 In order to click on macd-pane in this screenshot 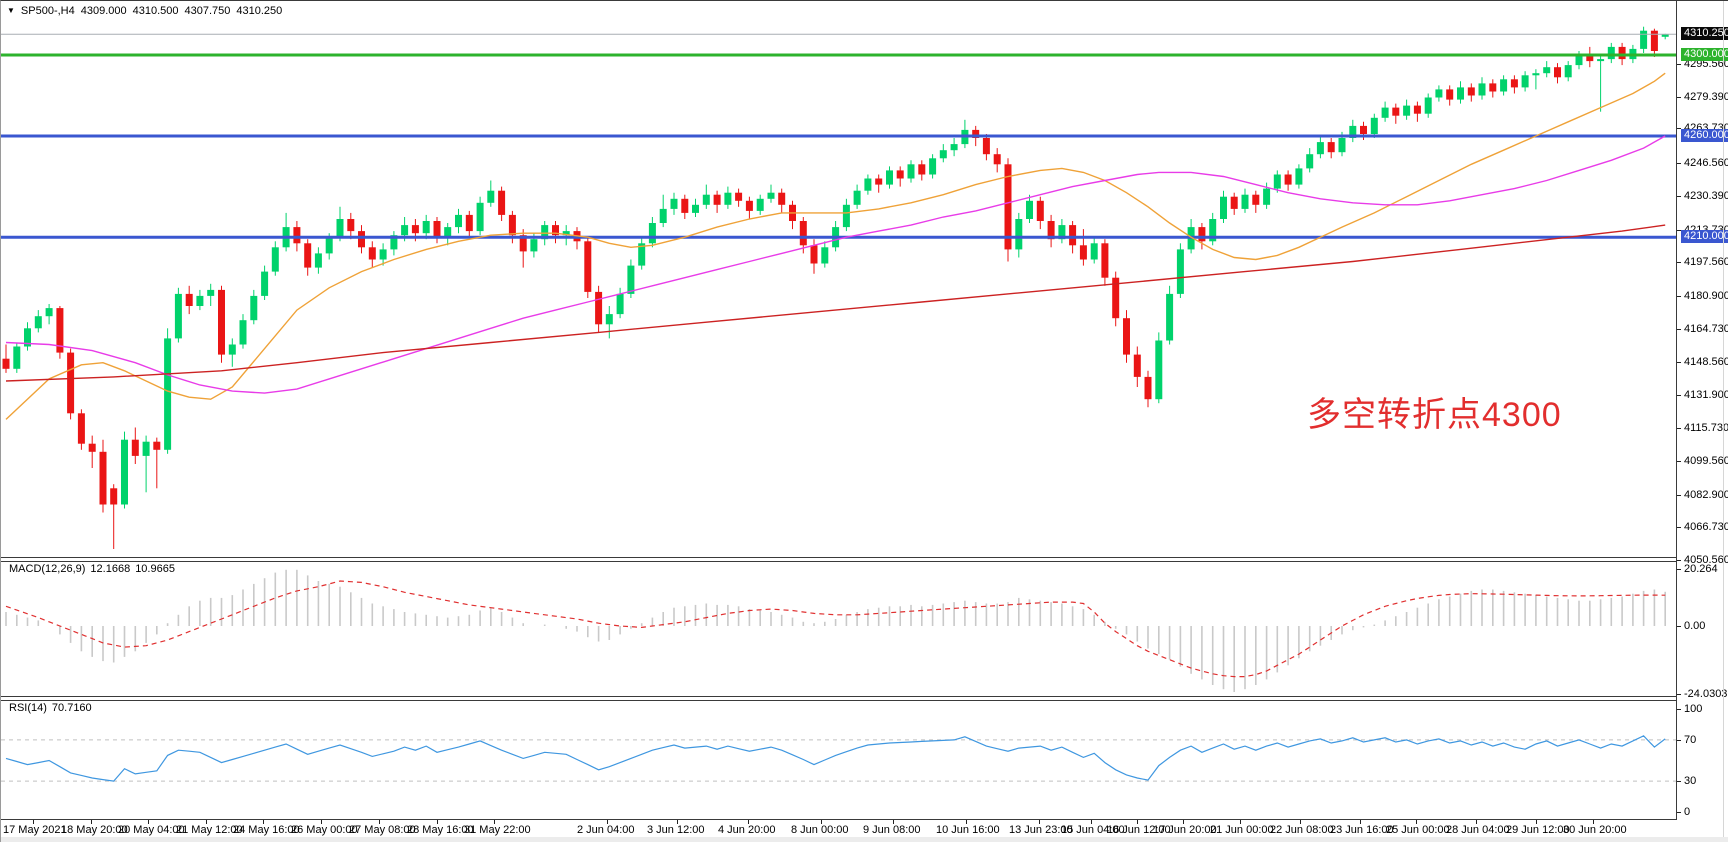, I will do `click(835, 630)`.